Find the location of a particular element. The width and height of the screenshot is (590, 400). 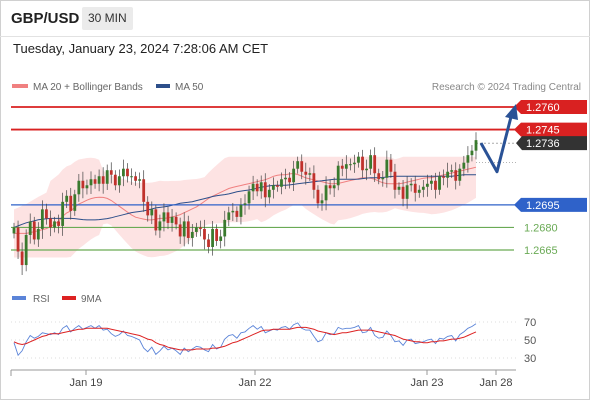

x-tick-label: Jan 19 is located at coordinates (85, 383).